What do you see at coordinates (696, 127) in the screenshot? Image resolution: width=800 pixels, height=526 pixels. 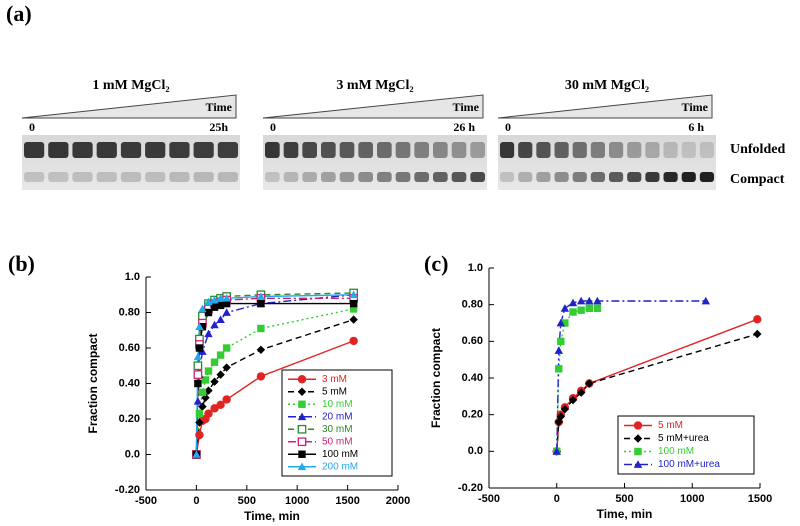 I see `time-end: 6 h` at bounding box center [696, 127].